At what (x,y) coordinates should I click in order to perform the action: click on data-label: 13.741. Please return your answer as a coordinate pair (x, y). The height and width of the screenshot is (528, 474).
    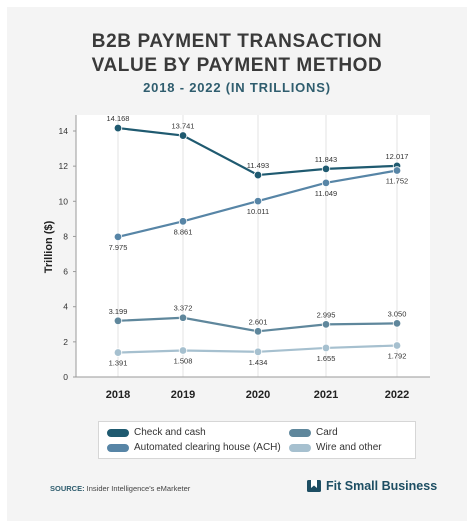
    Looking at the image, I should click on (183, 126).